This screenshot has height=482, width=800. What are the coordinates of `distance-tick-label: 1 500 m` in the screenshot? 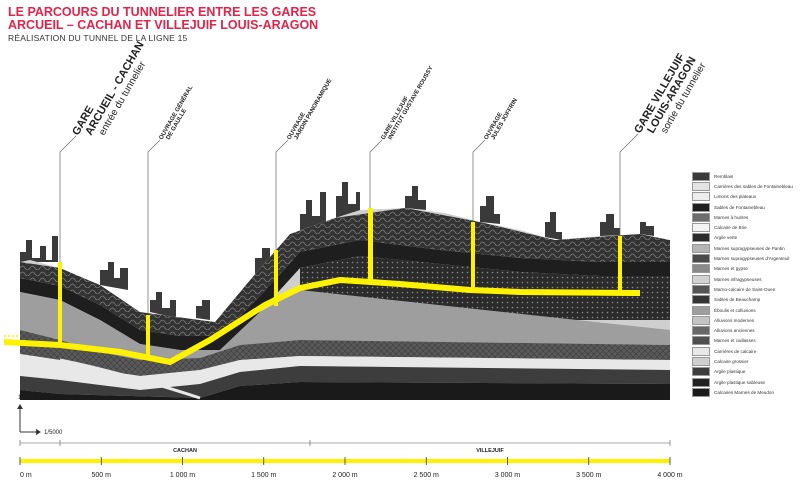 It's located at (263, 475).